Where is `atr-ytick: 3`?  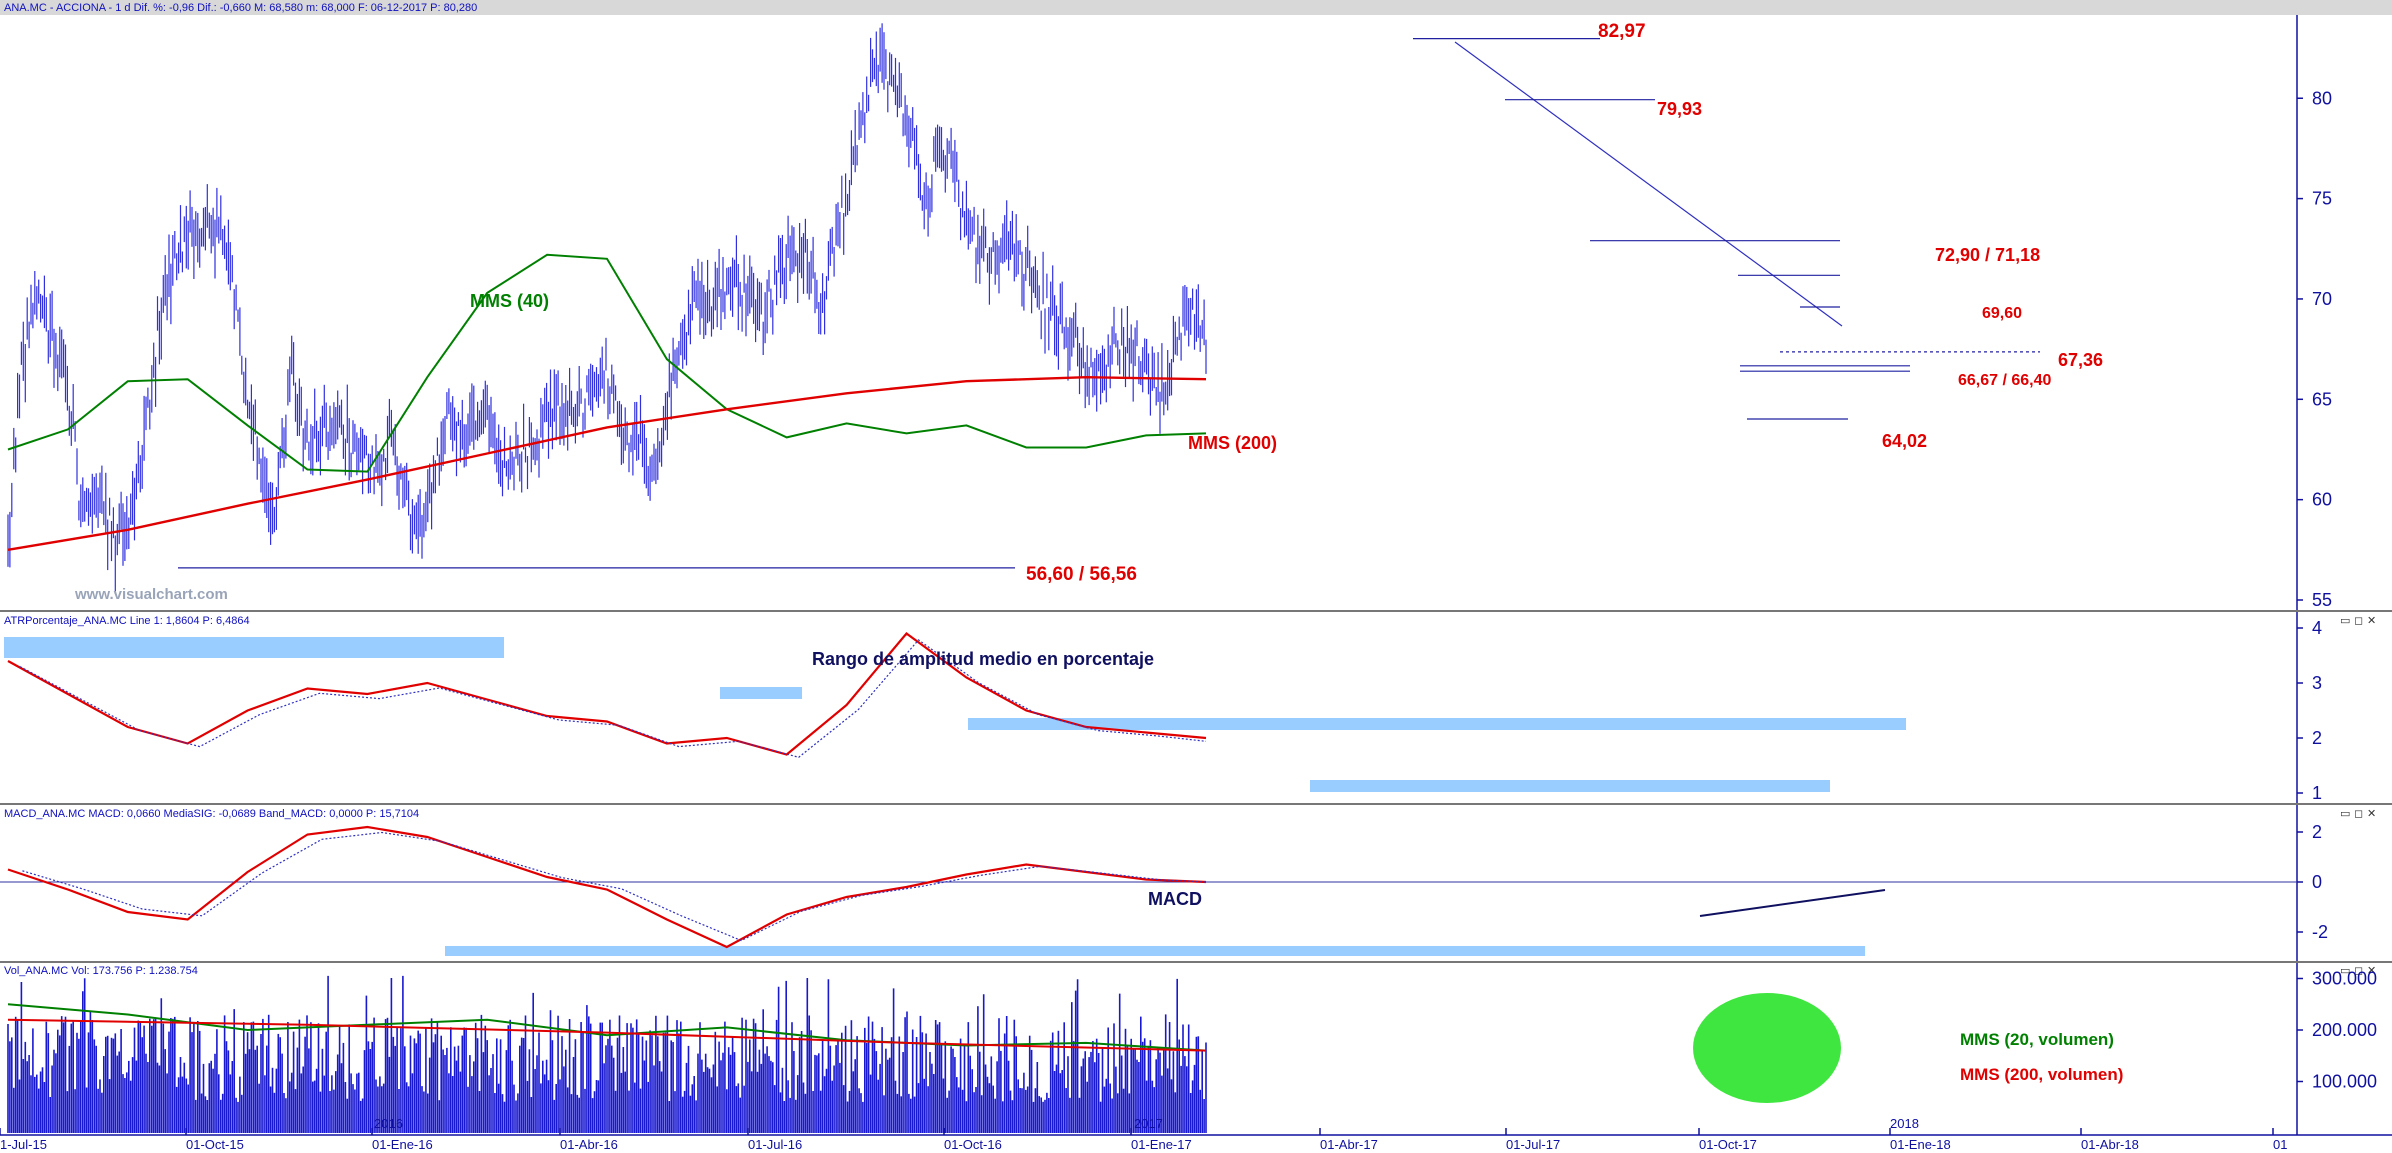 atr-ytick: 3 is located at coordinates (2317, 683).